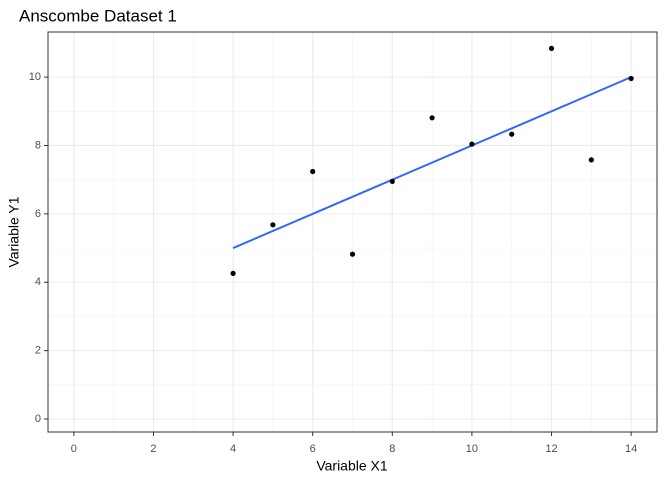 The width and height of the screenshot is (672, 485). What do you see at coordinates (38, 351) in the screenshot?
I see `y-tick-label: 2` at bounding box center [38, 351].